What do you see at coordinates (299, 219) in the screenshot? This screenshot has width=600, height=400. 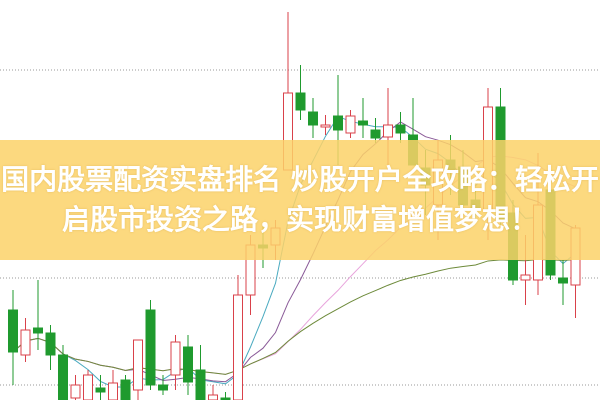 I see `headline-line-2: 启股市投资之路，实现财富增值梦想！` at bounding box center [299, 219].